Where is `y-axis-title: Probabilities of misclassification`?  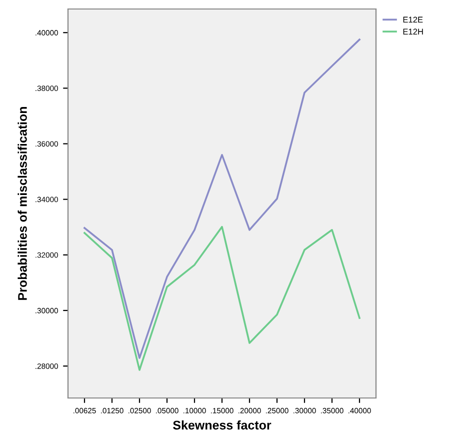 y-axis-title: Probabilities of misclassification is located at coordinates (22, 203).